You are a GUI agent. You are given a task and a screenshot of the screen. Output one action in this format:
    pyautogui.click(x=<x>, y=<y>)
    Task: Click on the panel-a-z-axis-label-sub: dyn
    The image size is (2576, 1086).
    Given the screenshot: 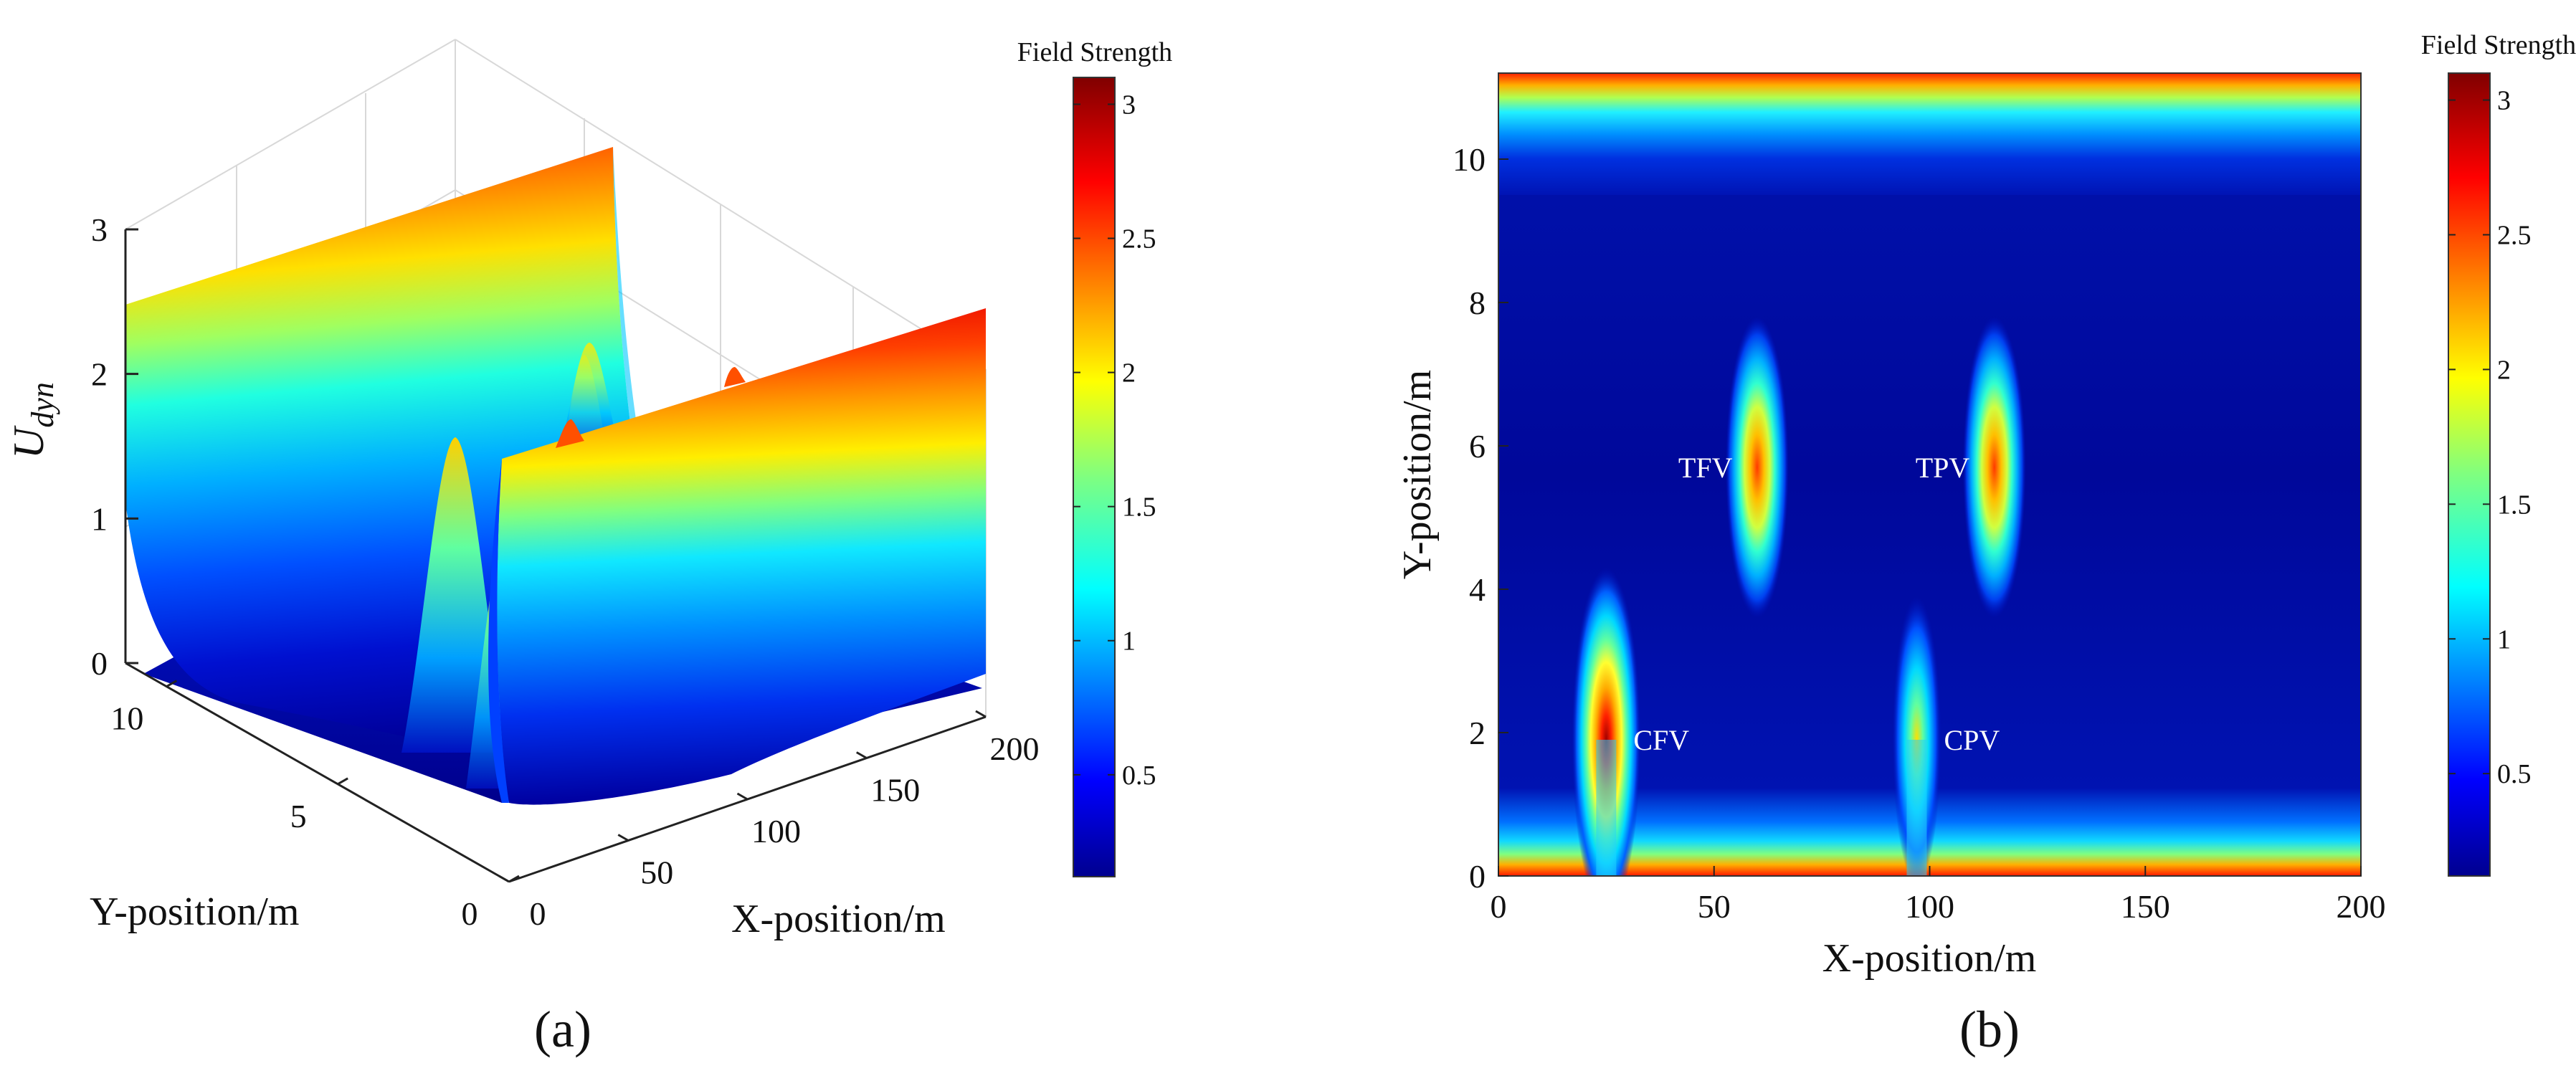 What is the action you would take?
    pyautogui.click(x=42, y=405)
    